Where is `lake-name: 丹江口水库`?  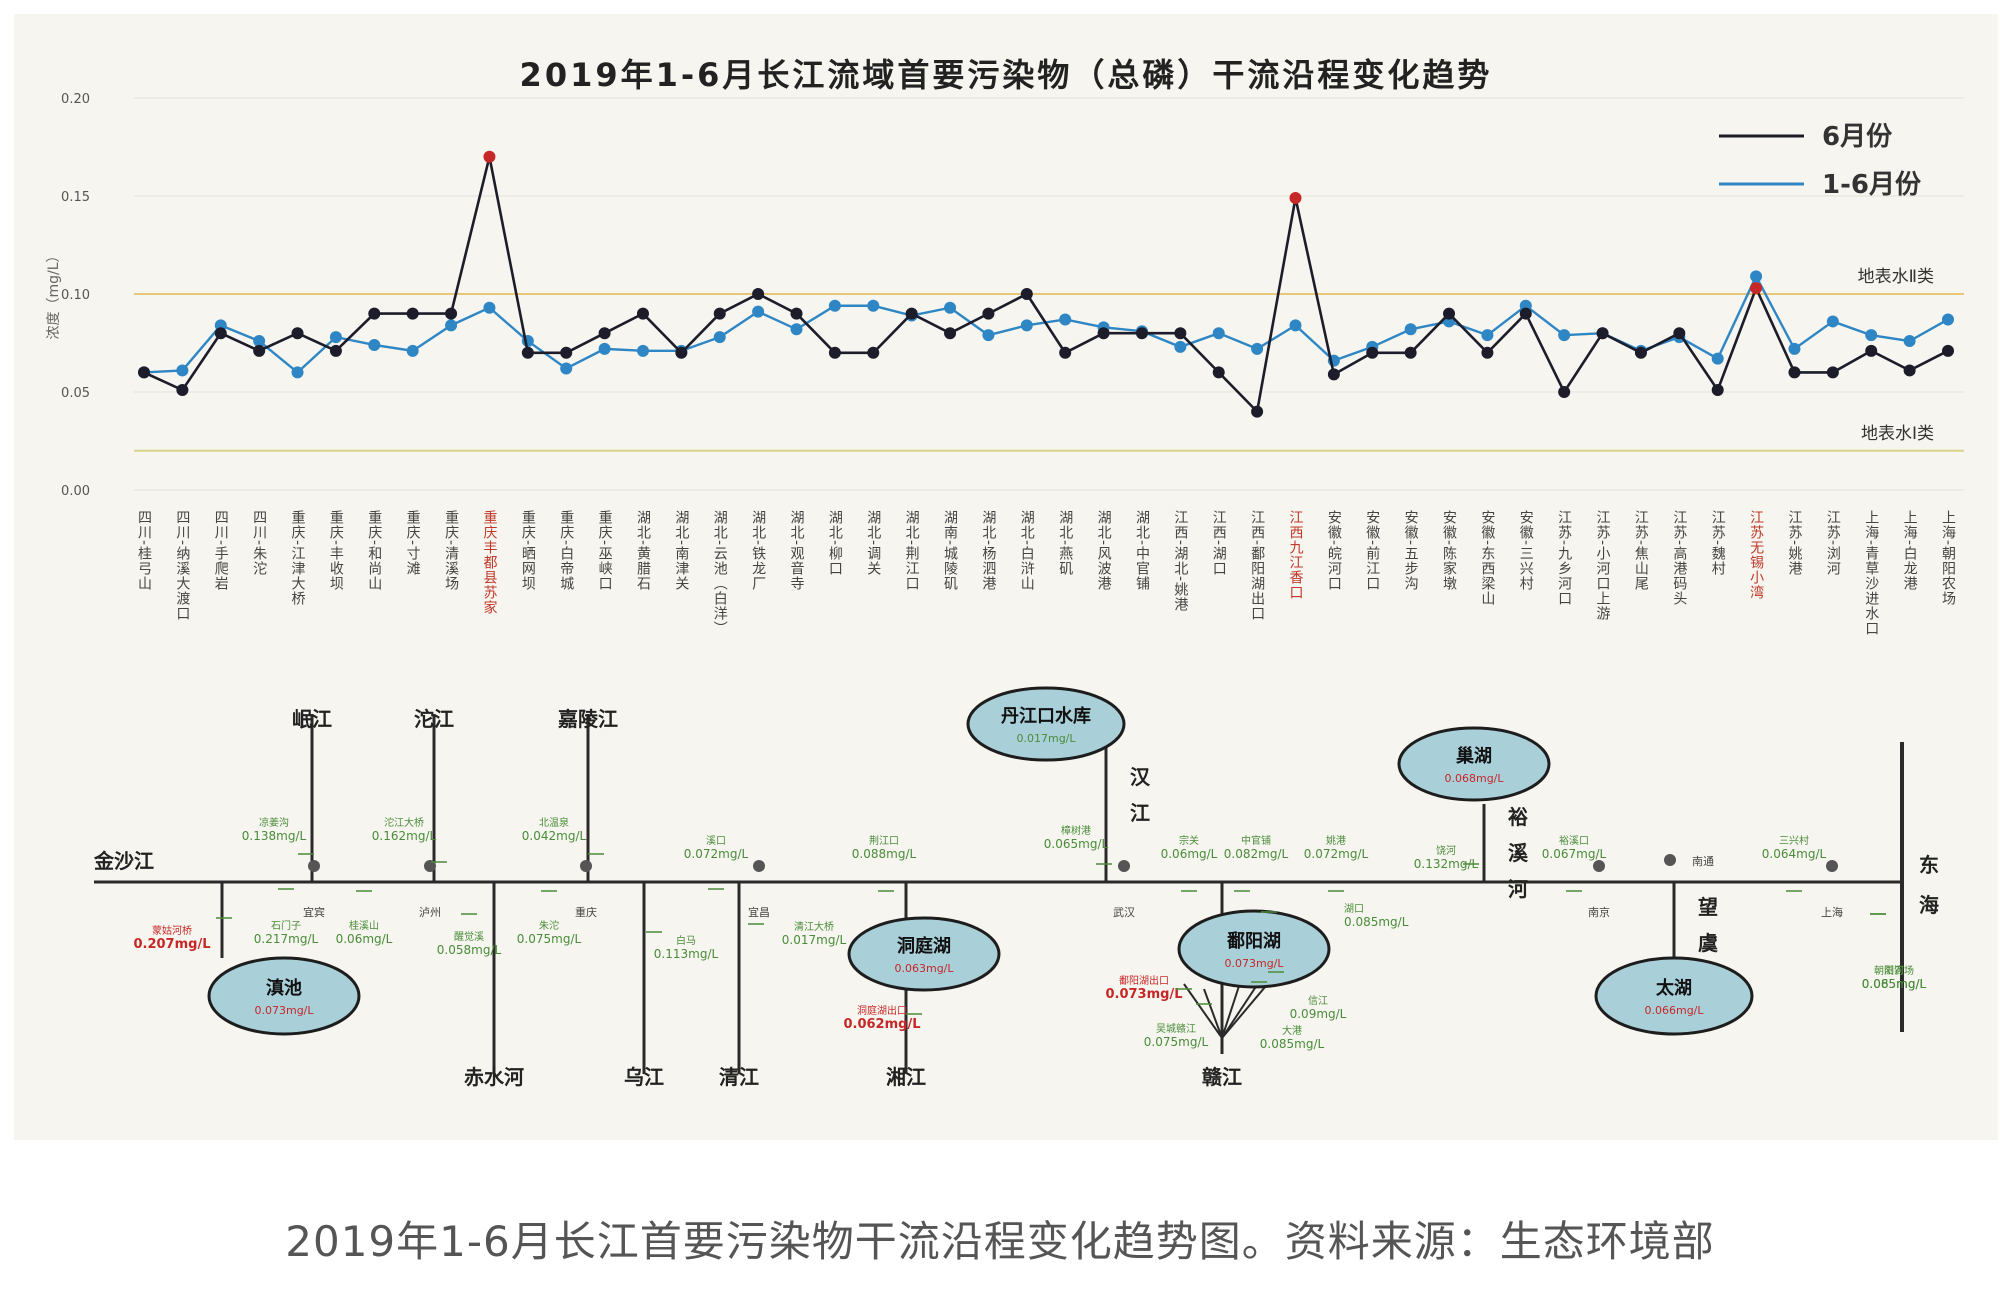 lake-name: 丹江口水库 is located at coordinates (1046, 716).